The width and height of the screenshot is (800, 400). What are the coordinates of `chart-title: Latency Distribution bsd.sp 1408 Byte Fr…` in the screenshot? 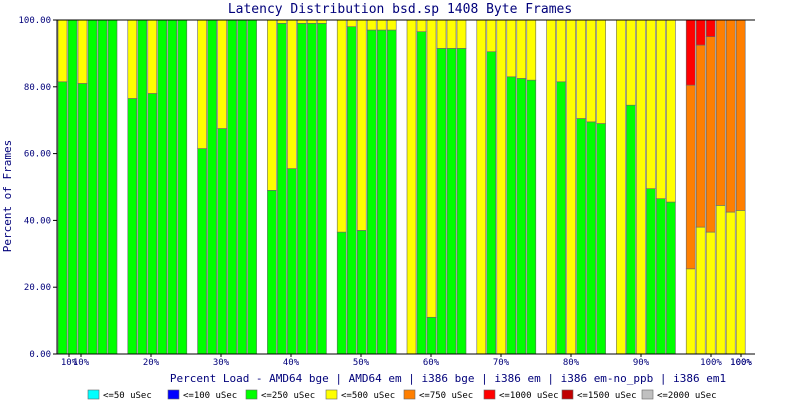 It's located at (400, 9).